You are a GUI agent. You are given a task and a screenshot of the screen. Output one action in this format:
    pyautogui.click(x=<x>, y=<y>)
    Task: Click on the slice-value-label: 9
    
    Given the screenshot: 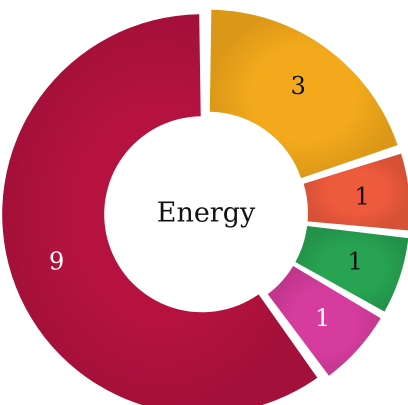 What is the action you would take?
    pyautogui.click(x=56, y=262)
    